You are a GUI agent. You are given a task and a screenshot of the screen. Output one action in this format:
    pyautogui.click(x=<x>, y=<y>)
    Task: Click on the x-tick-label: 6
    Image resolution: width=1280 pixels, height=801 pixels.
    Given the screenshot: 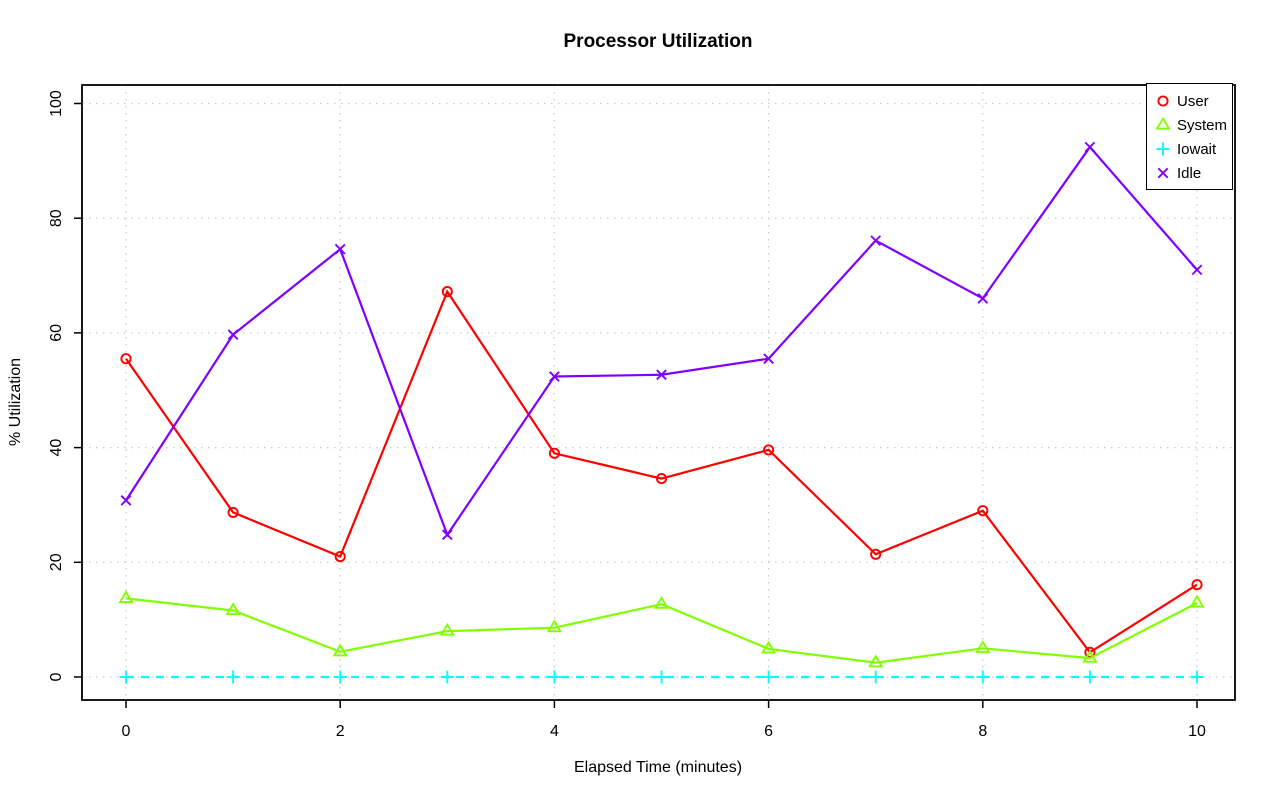 What is the action you would take?
    pyautogui.click(x=768, y=731)
    